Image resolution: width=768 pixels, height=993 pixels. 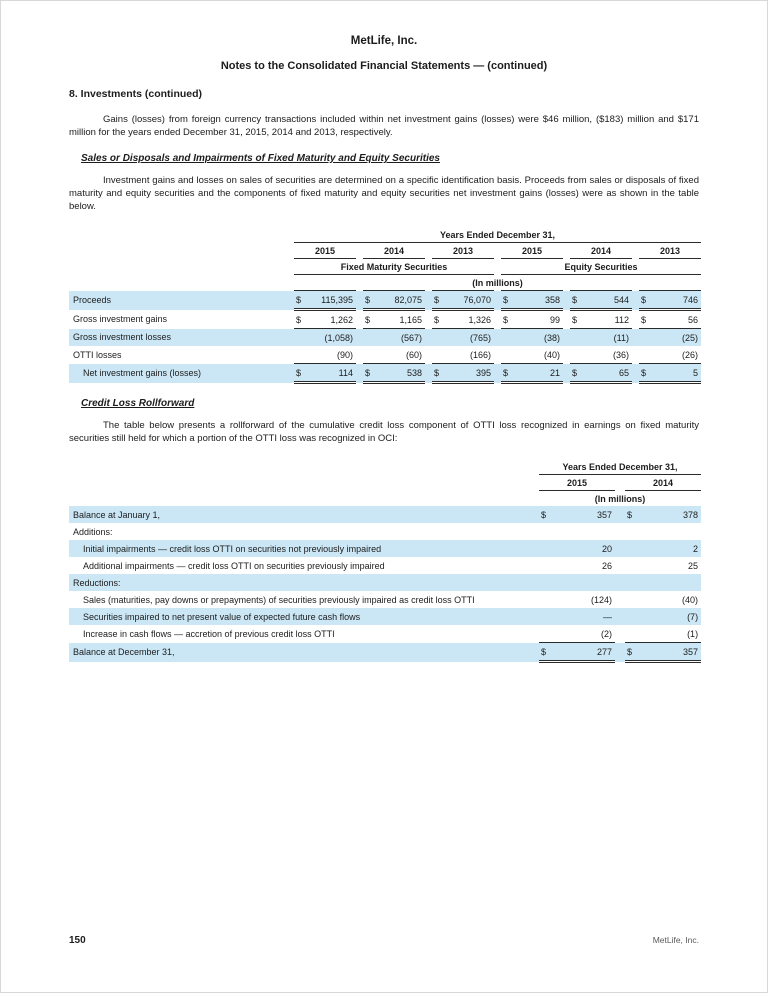 What do you see at coordinates (471, 319) in the screenshot?
I see `cell-value: 1,326` at bounding box center [471, 319].